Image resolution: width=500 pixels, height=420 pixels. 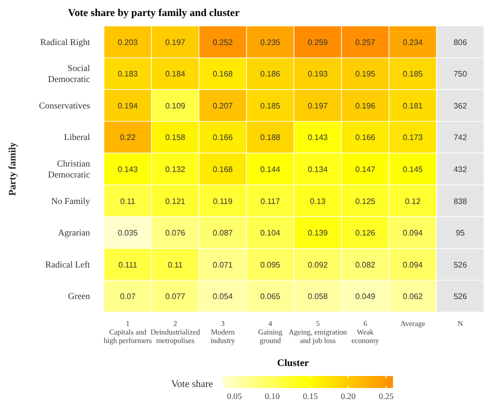 I want to click on data-label: 0.235, so click(x=270, y=42).